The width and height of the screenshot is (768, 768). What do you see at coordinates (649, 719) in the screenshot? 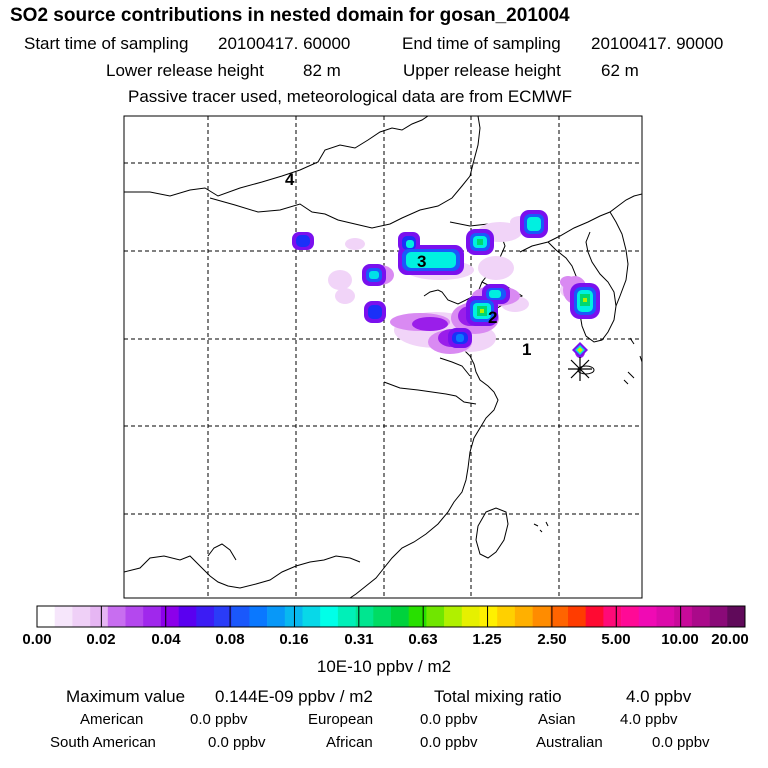
I see `region-value: 4.0 ppbv` at bounding box center [649, 719].